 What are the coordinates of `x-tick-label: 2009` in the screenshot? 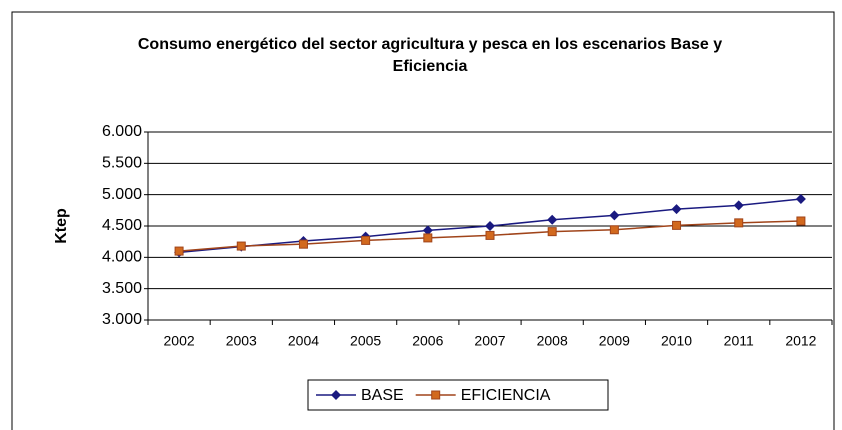 It's located at (614, 341).